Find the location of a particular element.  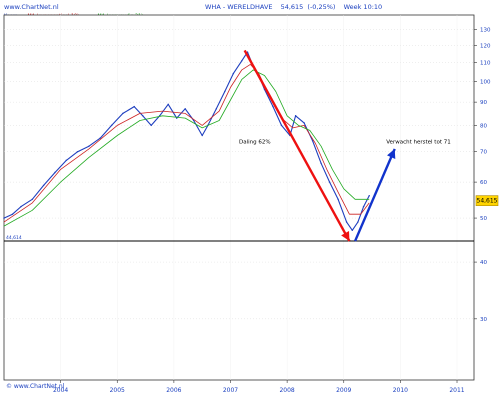

x-tick-label: 2008 is located at coordinates (286, 390).